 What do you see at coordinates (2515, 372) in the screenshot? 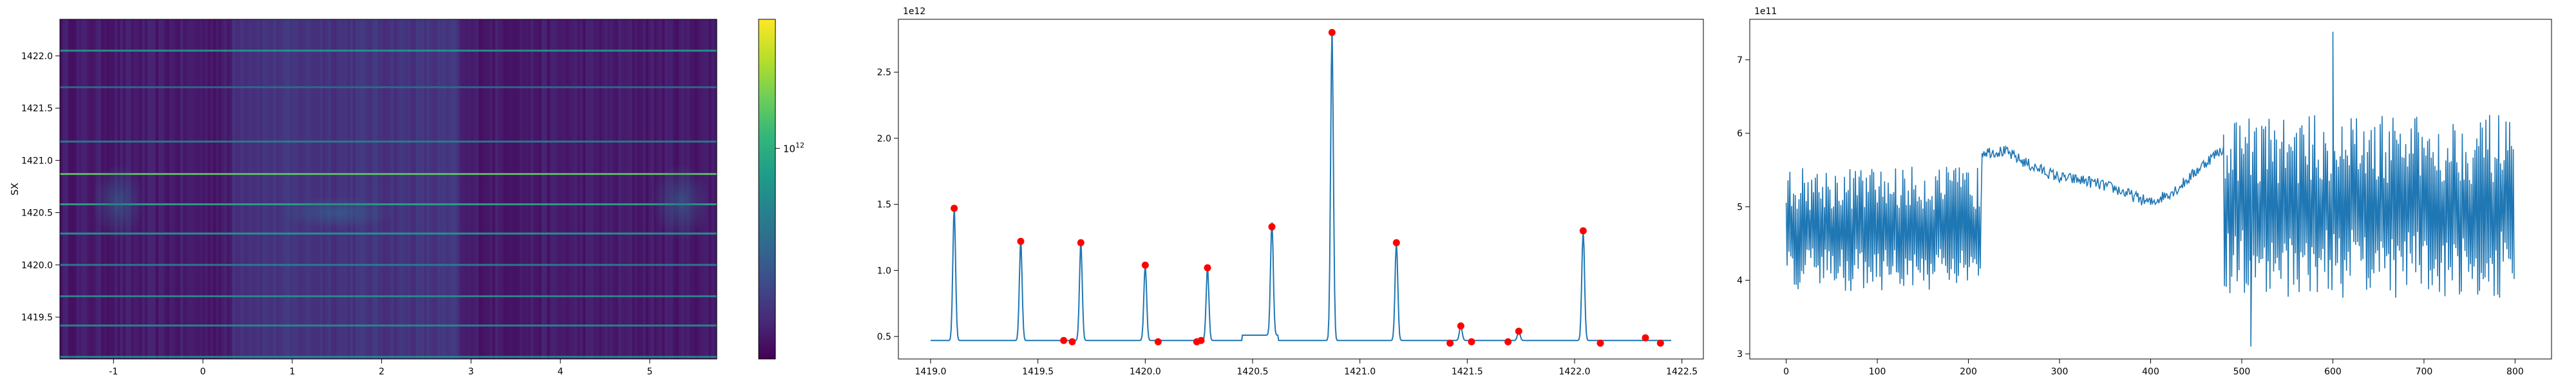
I see `x-tick-label: 800` at bounding box center [2515, 372].